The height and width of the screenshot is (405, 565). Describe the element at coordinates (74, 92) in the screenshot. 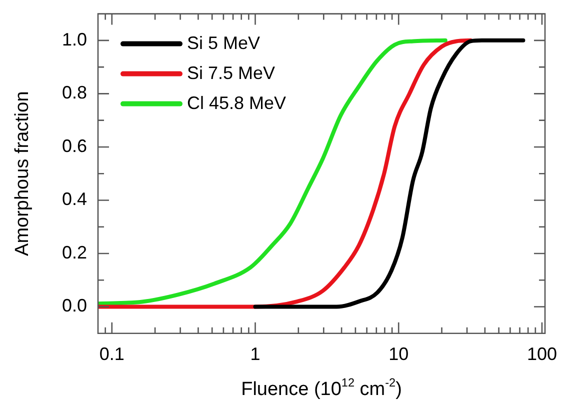

I see `y-tick-label: 0.8` at that location.